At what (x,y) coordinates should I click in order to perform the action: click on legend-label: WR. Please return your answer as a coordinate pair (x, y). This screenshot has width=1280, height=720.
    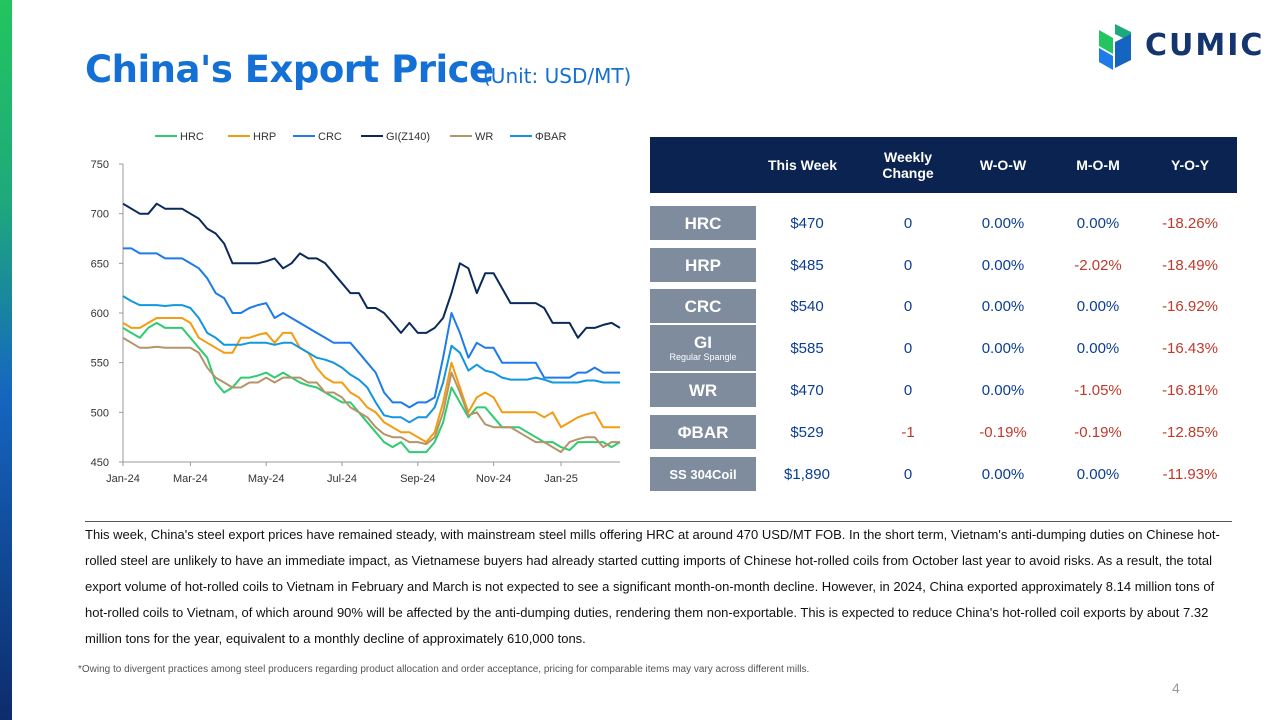
    Looking at the image, I should click on (484, 137).